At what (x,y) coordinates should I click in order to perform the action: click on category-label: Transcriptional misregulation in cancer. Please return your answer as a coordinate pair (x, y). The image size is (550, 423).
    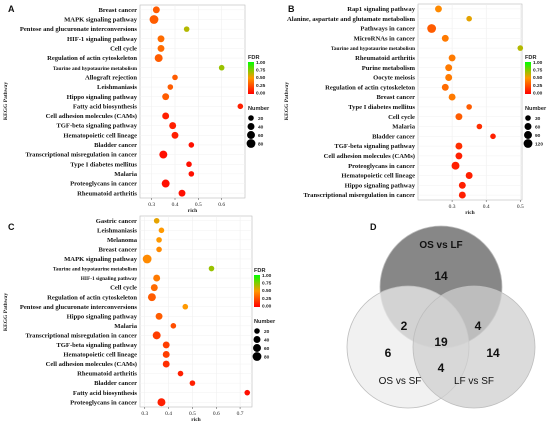
    Looking at the image, I should click on (359, 195).